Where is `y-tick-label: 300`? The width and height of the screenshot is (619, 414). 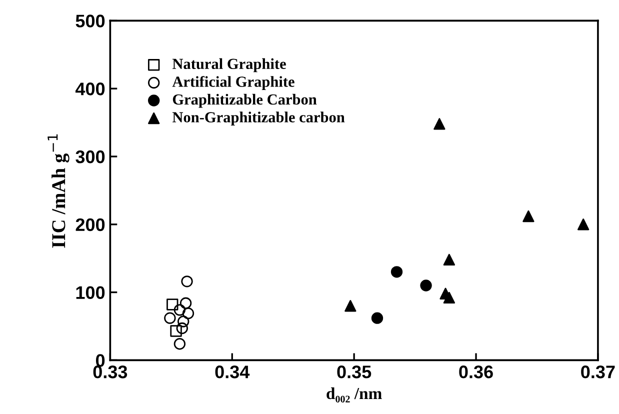
y-tick-label: 300 is located at coordinates (90, 157).